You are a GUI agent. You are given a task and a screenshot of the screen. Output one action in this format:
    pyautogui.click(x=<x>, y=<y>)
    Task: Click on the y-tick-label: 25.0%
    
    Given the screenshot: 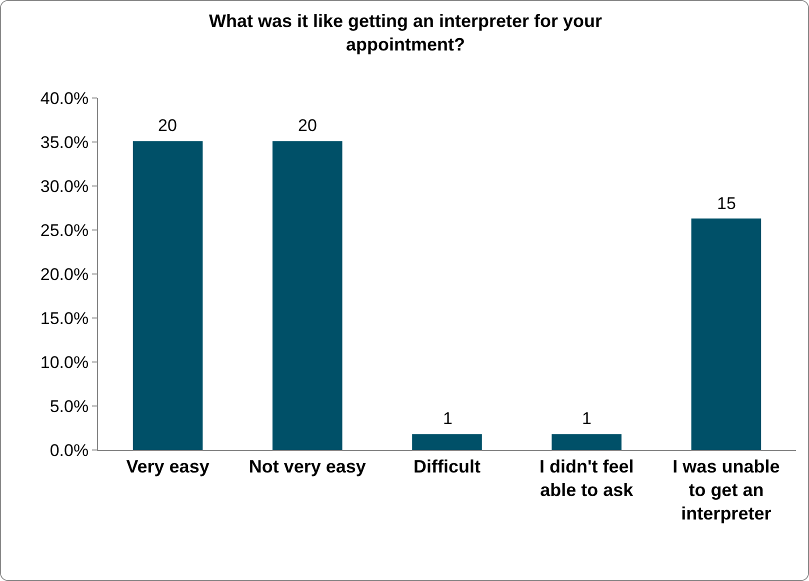 What is the action you would take?
    pyautogui.click(x=64, y=230)
    